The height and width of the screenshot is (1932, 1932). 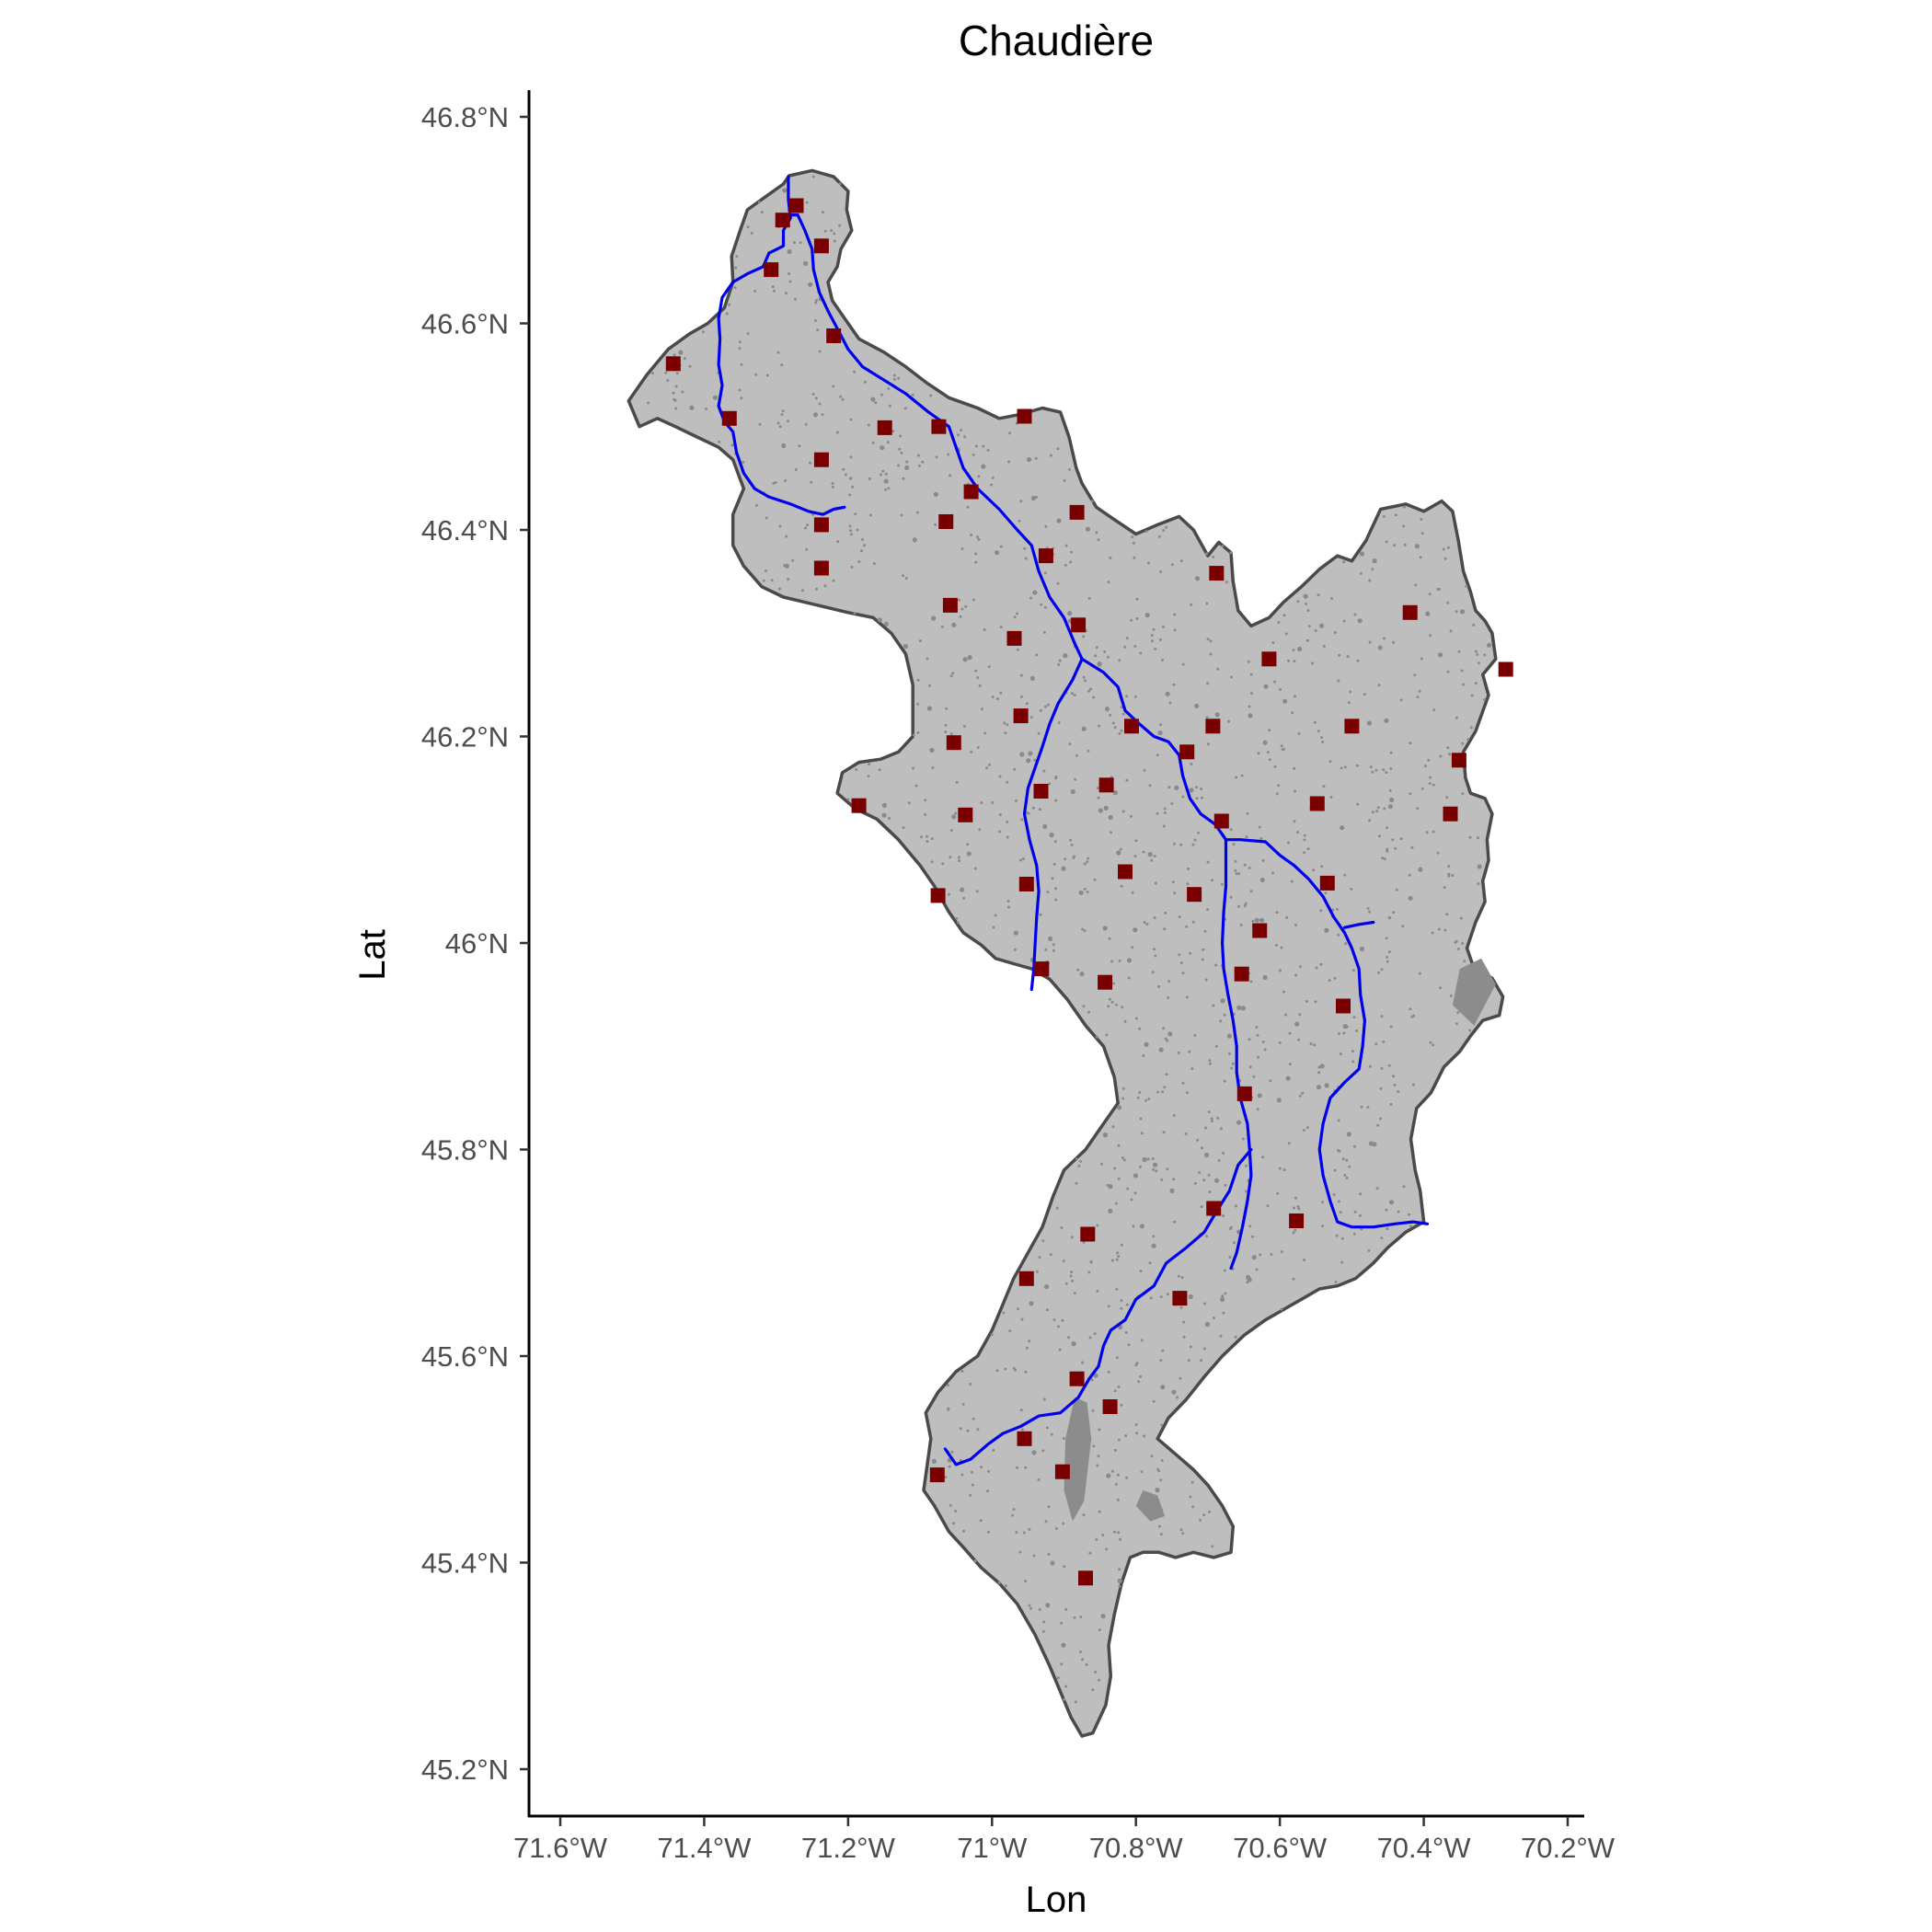 What do you see at coordinates (1358, 924) in the screenshot?
I see `river-line` at bounding box center [1358, 924].